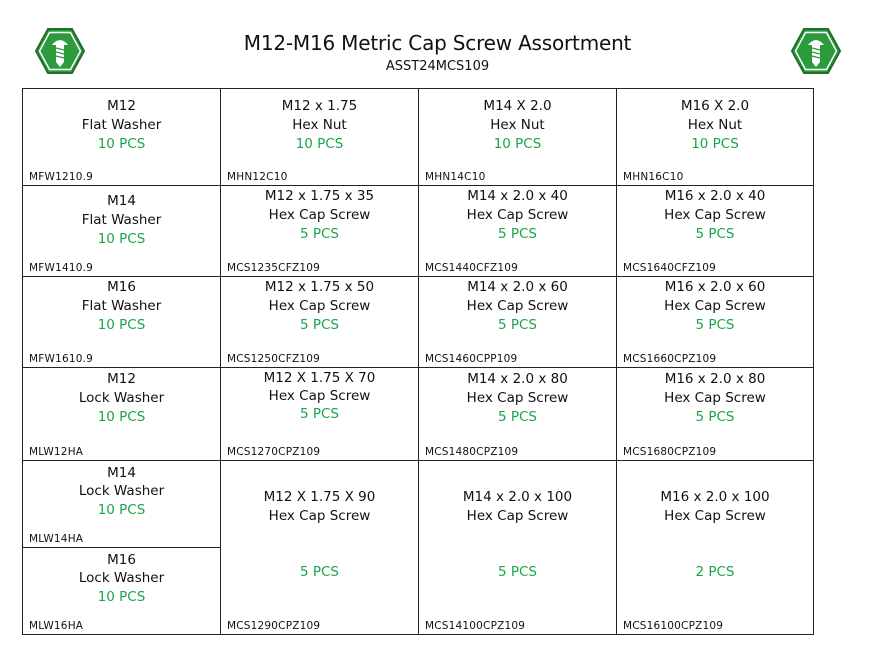 The image size is (875, 651). Describe the element at coordinates (715, 379) in the screenshot. I see `item-size: M16 x 2.0 x 80` at that location.